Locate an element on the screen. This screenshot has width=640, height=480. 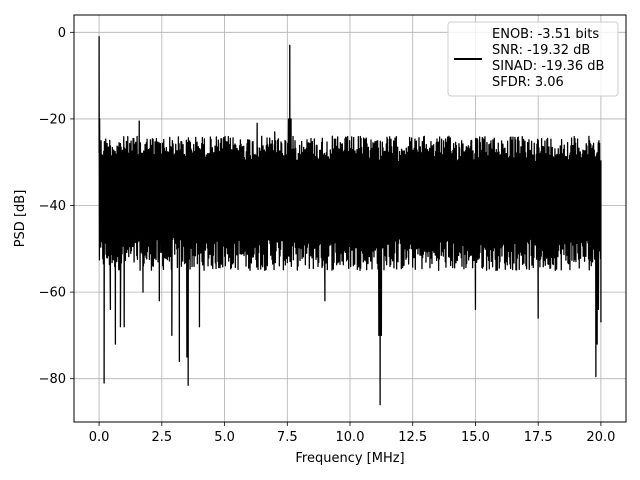
x-tick-label: 20.0 is located at coordinates (600, 437).